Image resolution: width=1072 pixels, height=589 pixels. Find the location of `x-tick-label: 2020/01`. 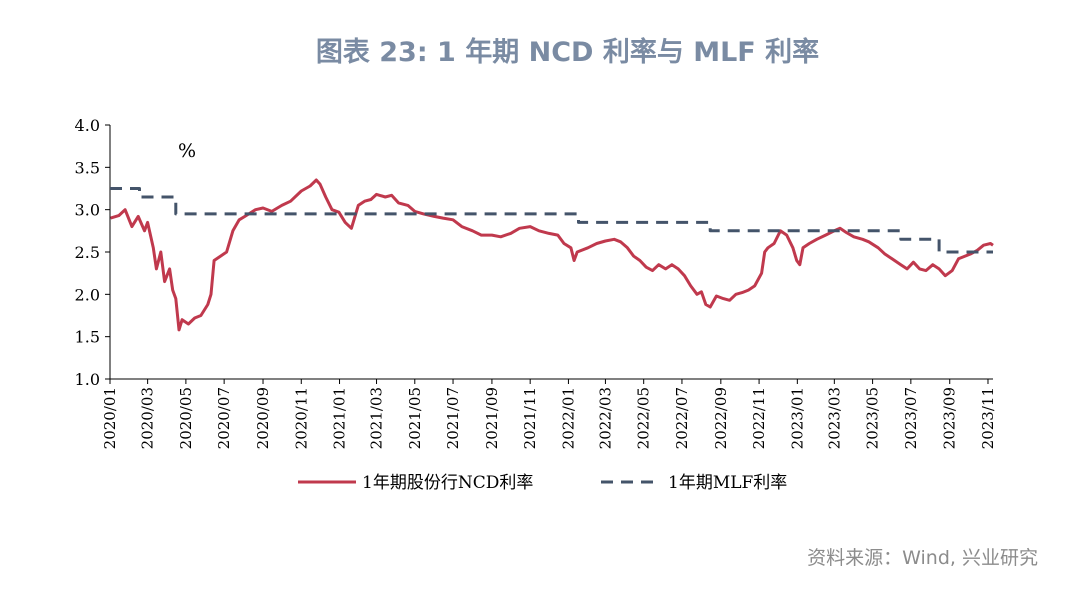

x-tick-label: 2020/01 is located at coordinates (110, 418).